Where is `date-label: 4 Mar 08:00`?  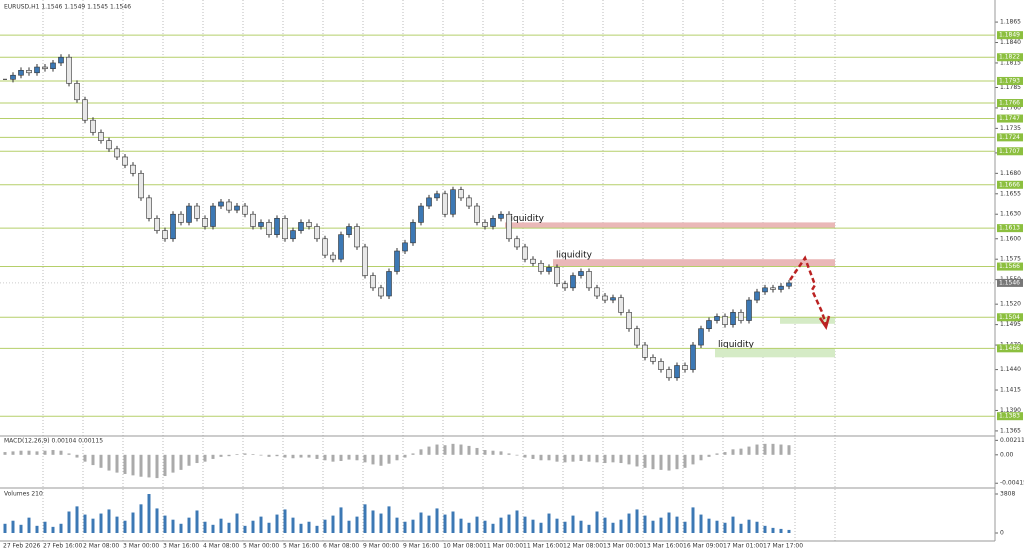 date-label: 4 Mar 08:00 is located at coordinates (221, 546).